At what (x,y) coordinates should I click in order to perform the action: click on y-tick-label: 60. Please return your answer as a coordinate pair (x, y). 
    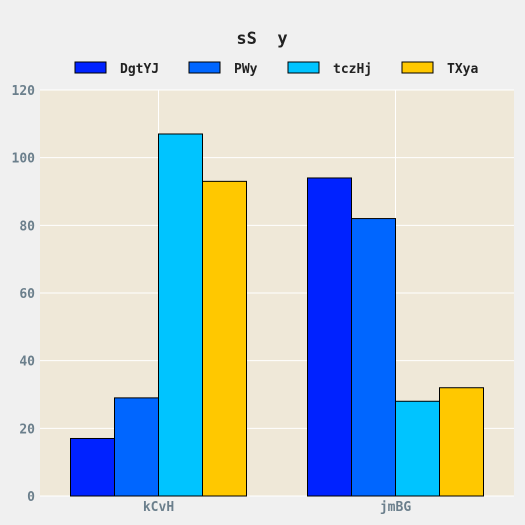
    Looking at the image, I should click on (27, 294).